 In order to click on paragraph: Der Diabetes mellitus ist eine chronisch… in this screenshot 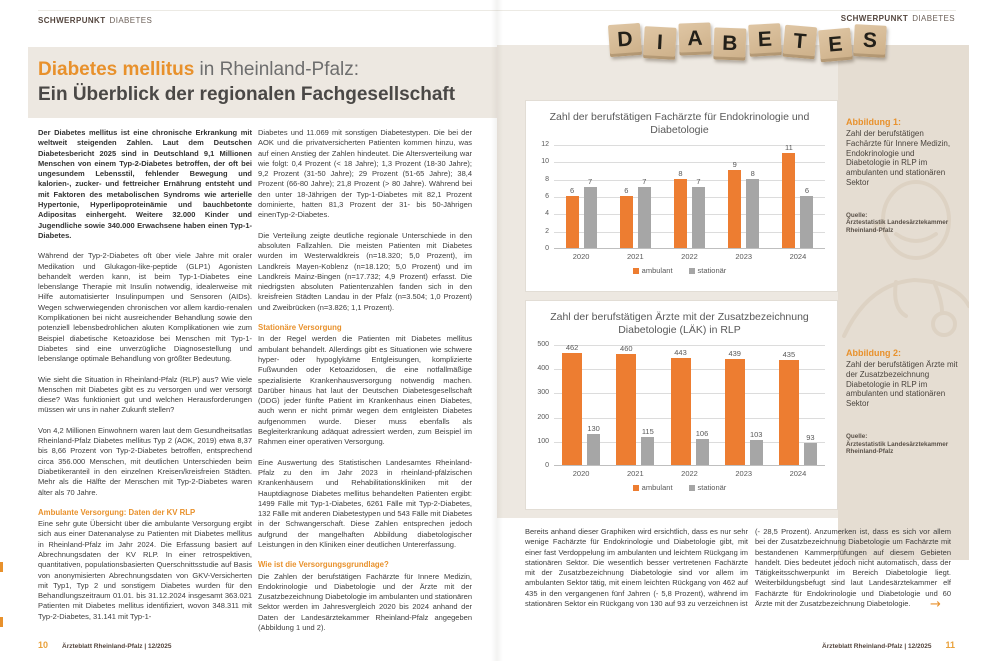, I will do `click(145, 184)`.